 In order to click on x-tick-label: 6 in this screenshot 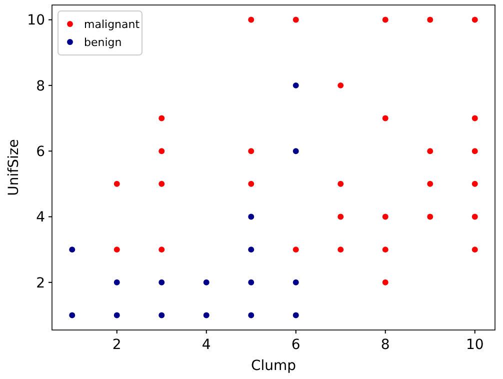, I will do `click(295, 345)`.